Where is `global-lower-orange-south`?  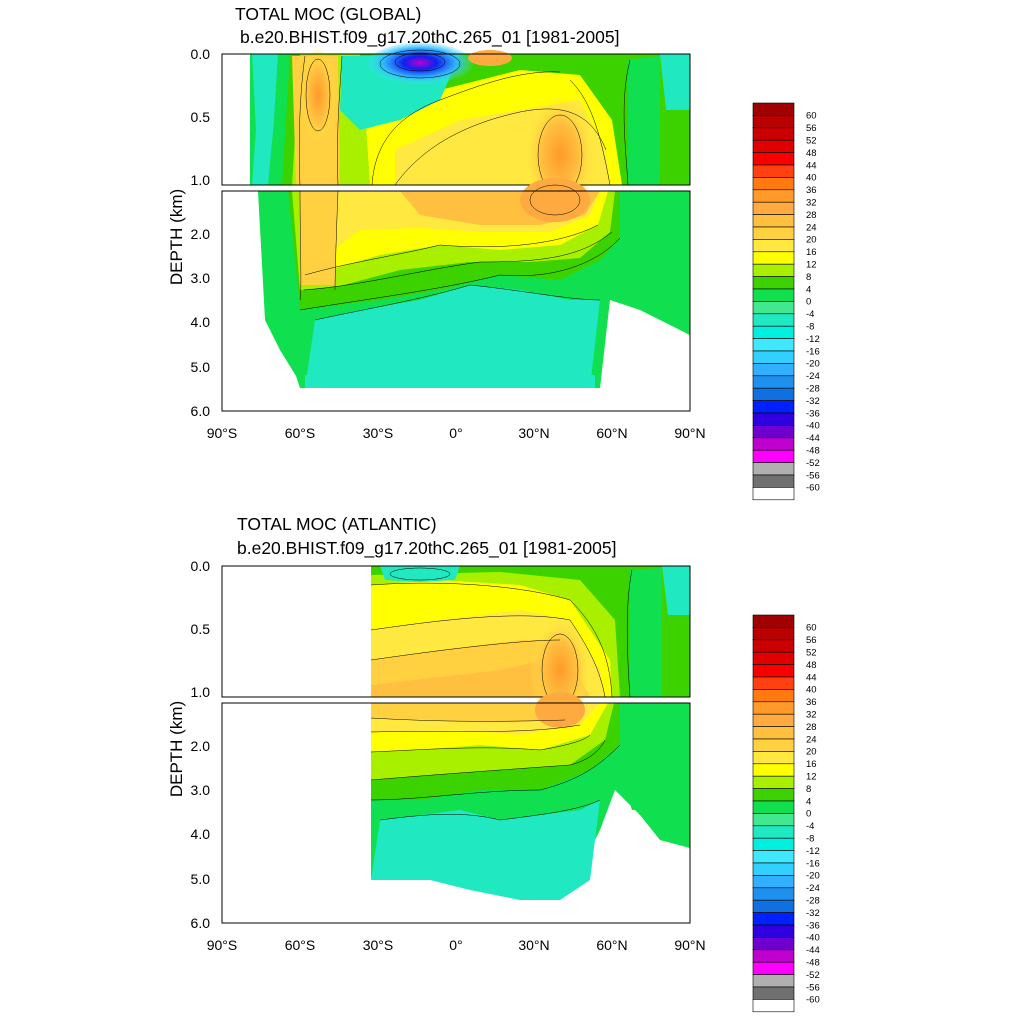
global-lower-orange-south is located at coordinates (319, 238).